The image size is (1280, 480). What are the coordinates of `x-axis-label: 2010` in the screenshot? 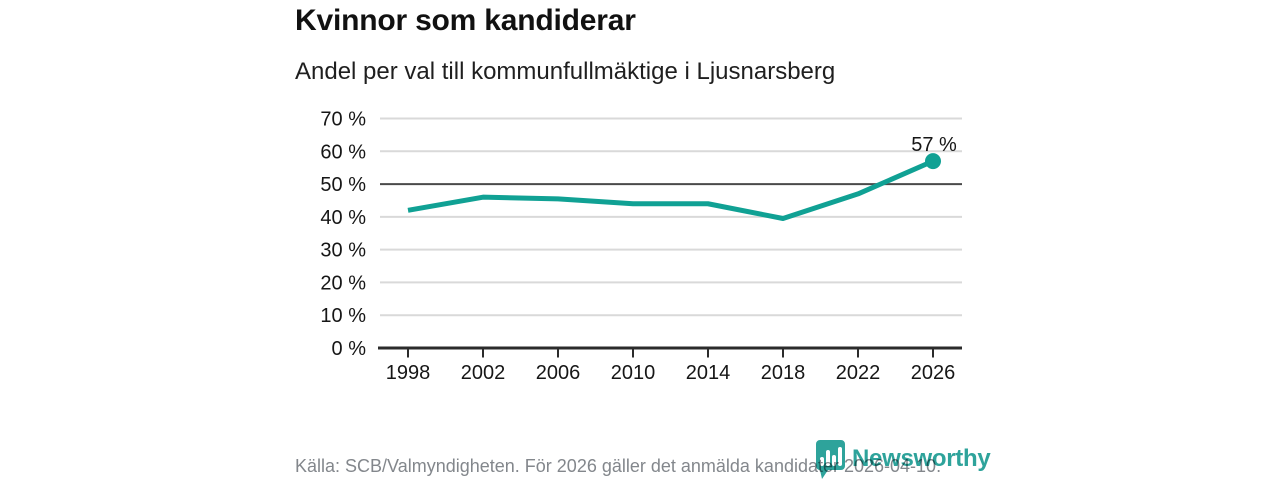 It's located at (633, 373).